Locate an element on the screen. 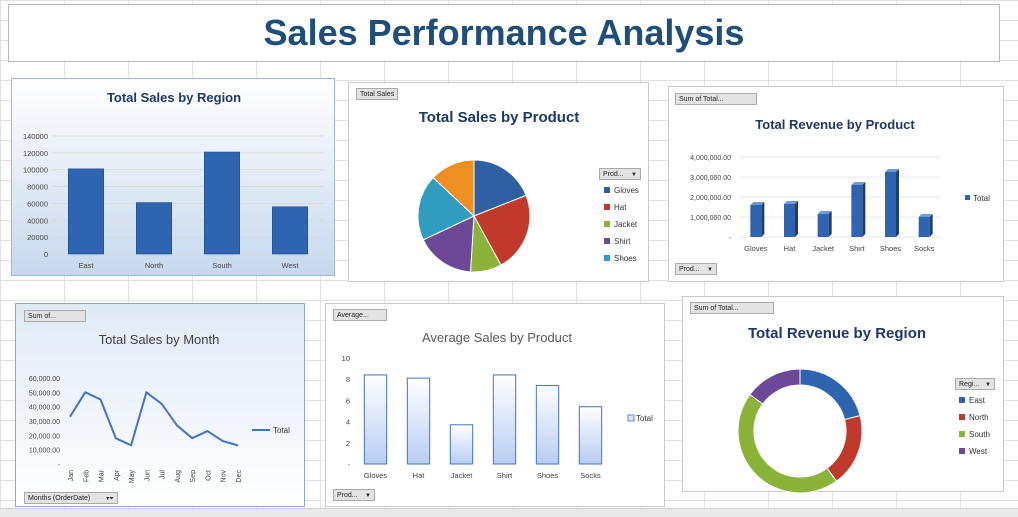 This screenshot has height=517, width=1018. y-tick-label: 60000 is located at coordinates (37, 203).